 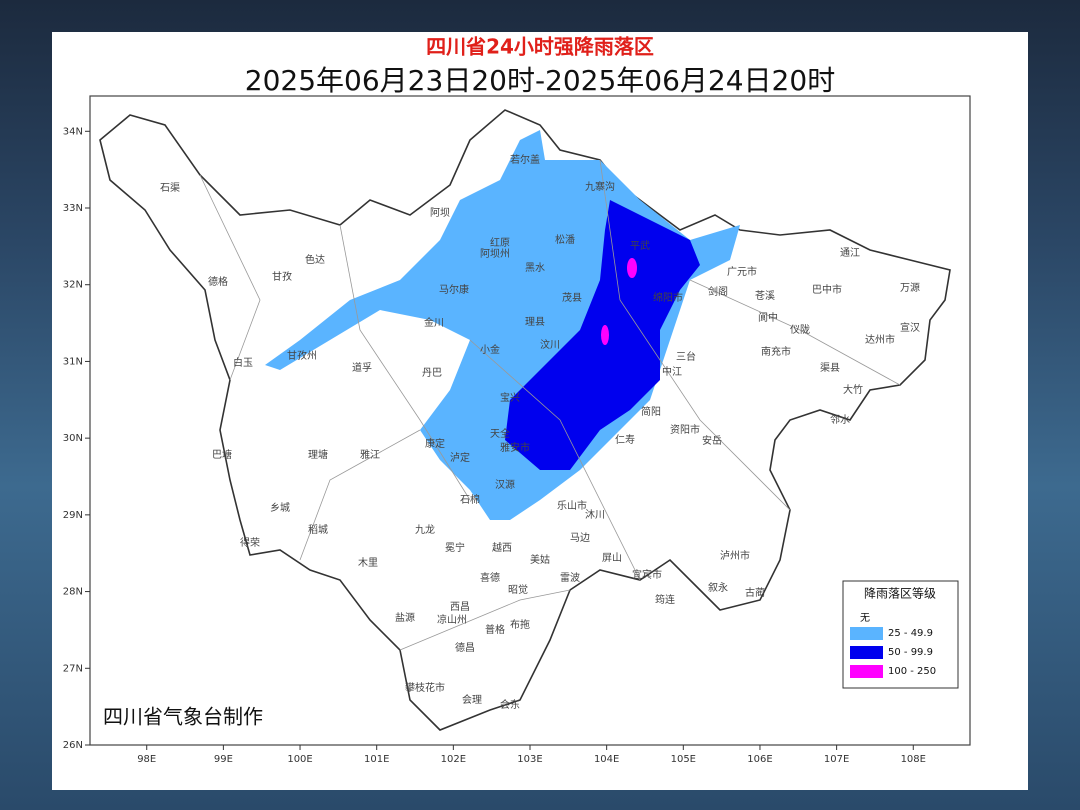 What do you see at coordinates (735, 555) in the screenshot?
I see `place-label: 泸州市` at bounding box center [735, 555].